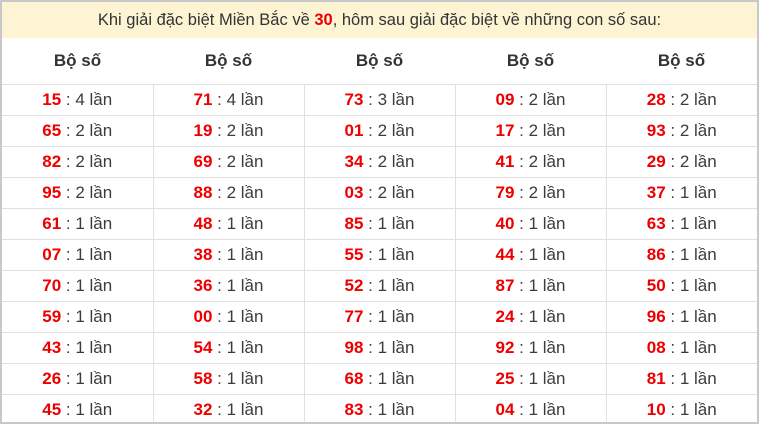 Image resolution: width=759 pixels, height=424 pixels. I want to click on number-value: 98, so click(354, 347).